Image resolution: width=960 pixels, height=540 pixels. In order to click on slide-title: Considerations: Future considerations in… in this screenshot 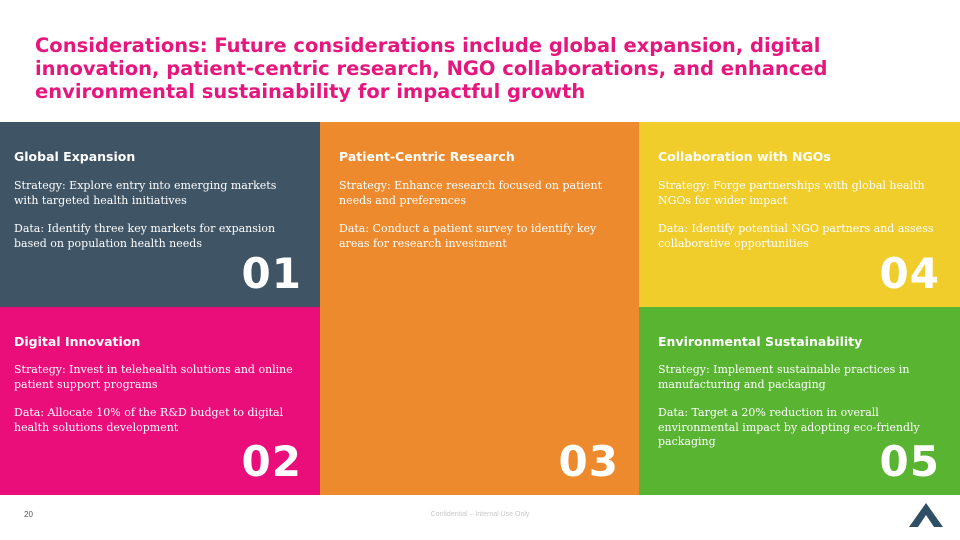, I will do `click(431, 68)`.